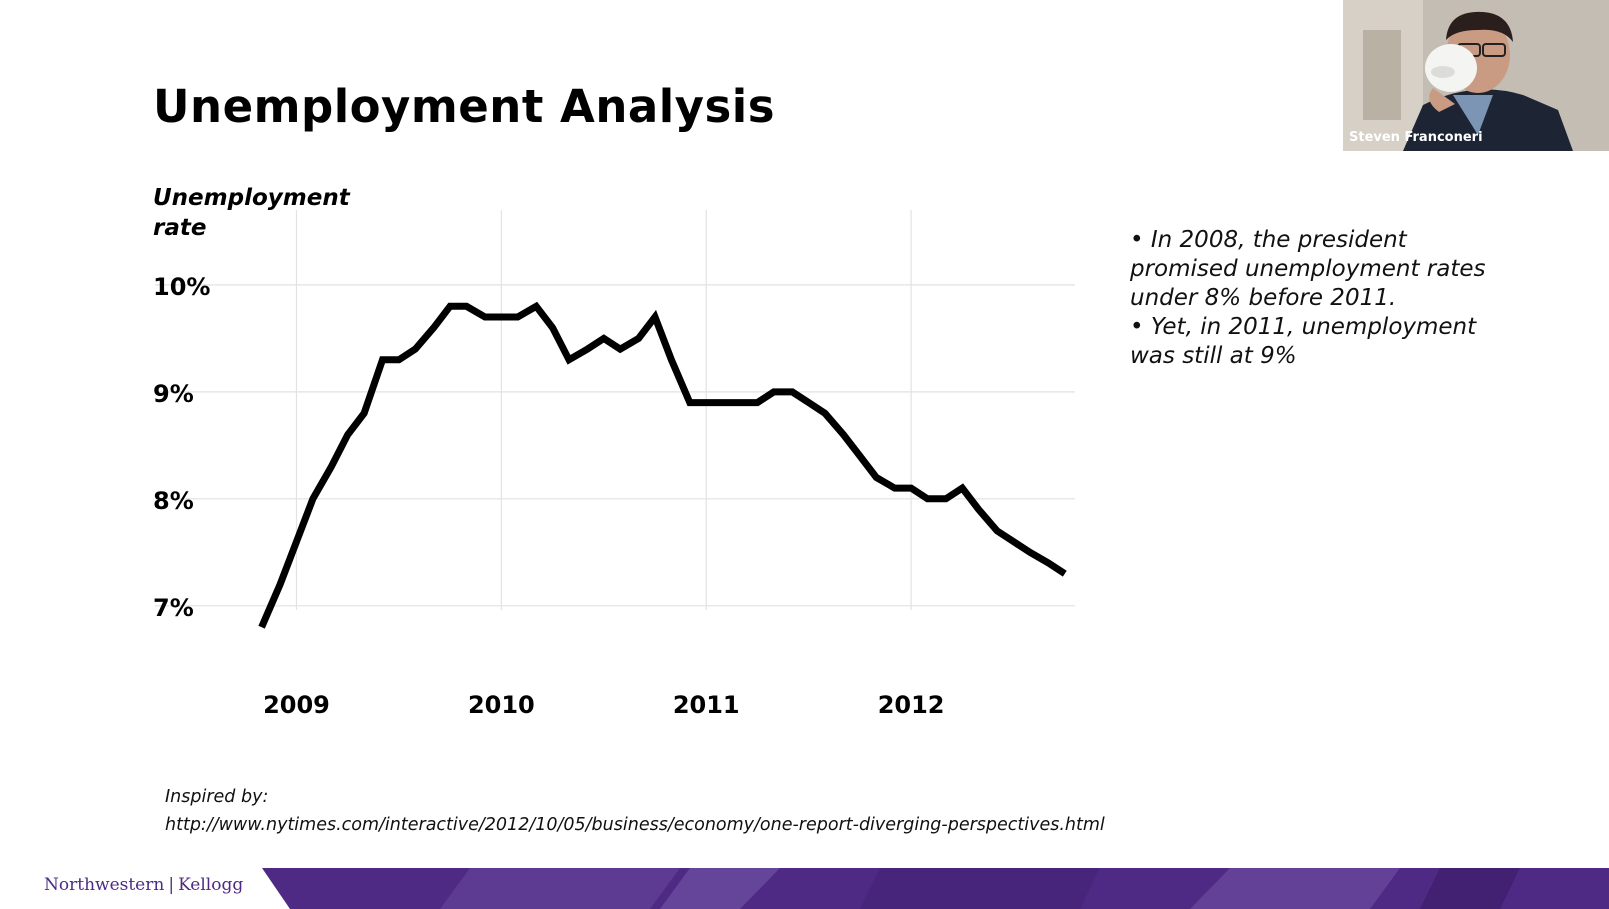 The image size is (1609, 909). What do you see at coordinates (501, 705) in the screenshot?
I see `x-tick-label: 2010` at bounding box center [501, 705].